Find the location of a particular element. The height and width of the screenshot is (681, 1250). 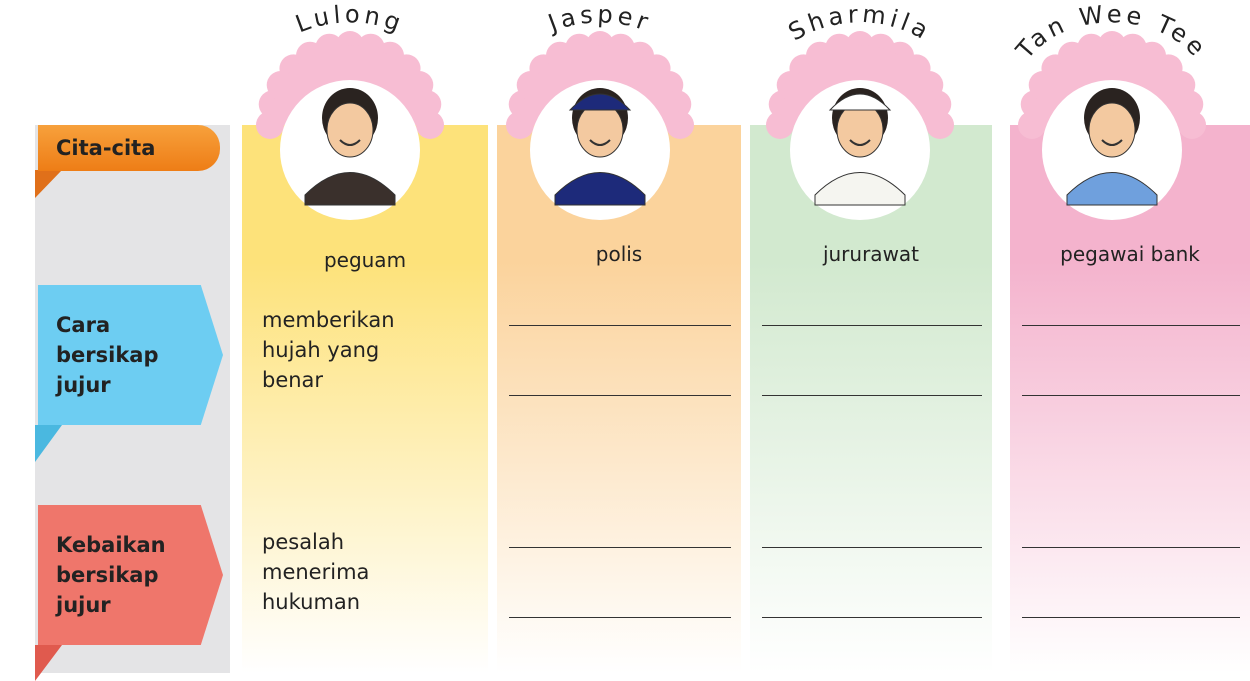

answer-line: menerima is located at coordinates (316, 572).